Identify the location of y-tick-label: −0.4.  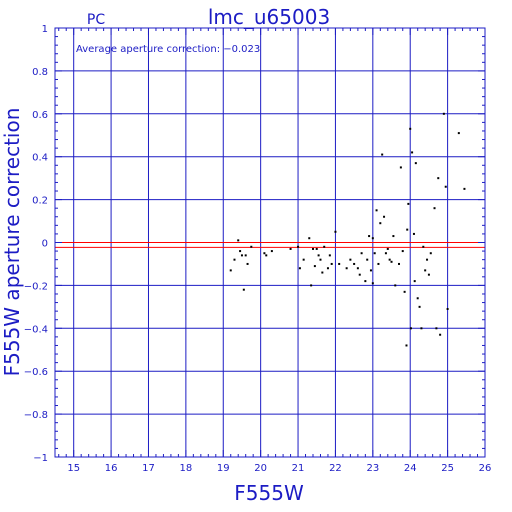
(36, 329).